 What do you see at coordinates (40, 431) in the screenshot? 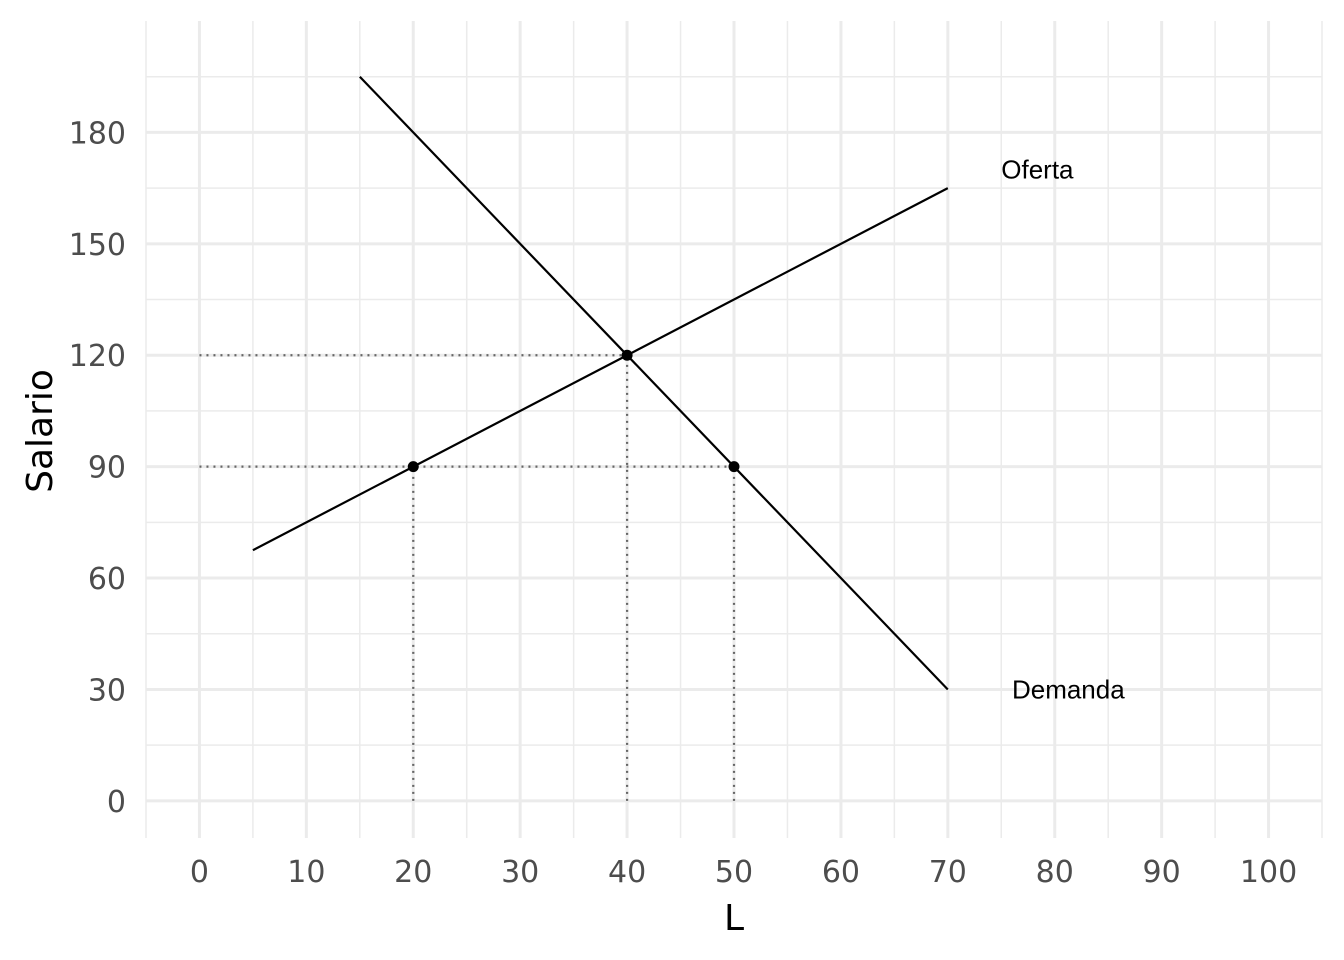
I see `y-axis-title: Salario` at bounding box center [40, 431].